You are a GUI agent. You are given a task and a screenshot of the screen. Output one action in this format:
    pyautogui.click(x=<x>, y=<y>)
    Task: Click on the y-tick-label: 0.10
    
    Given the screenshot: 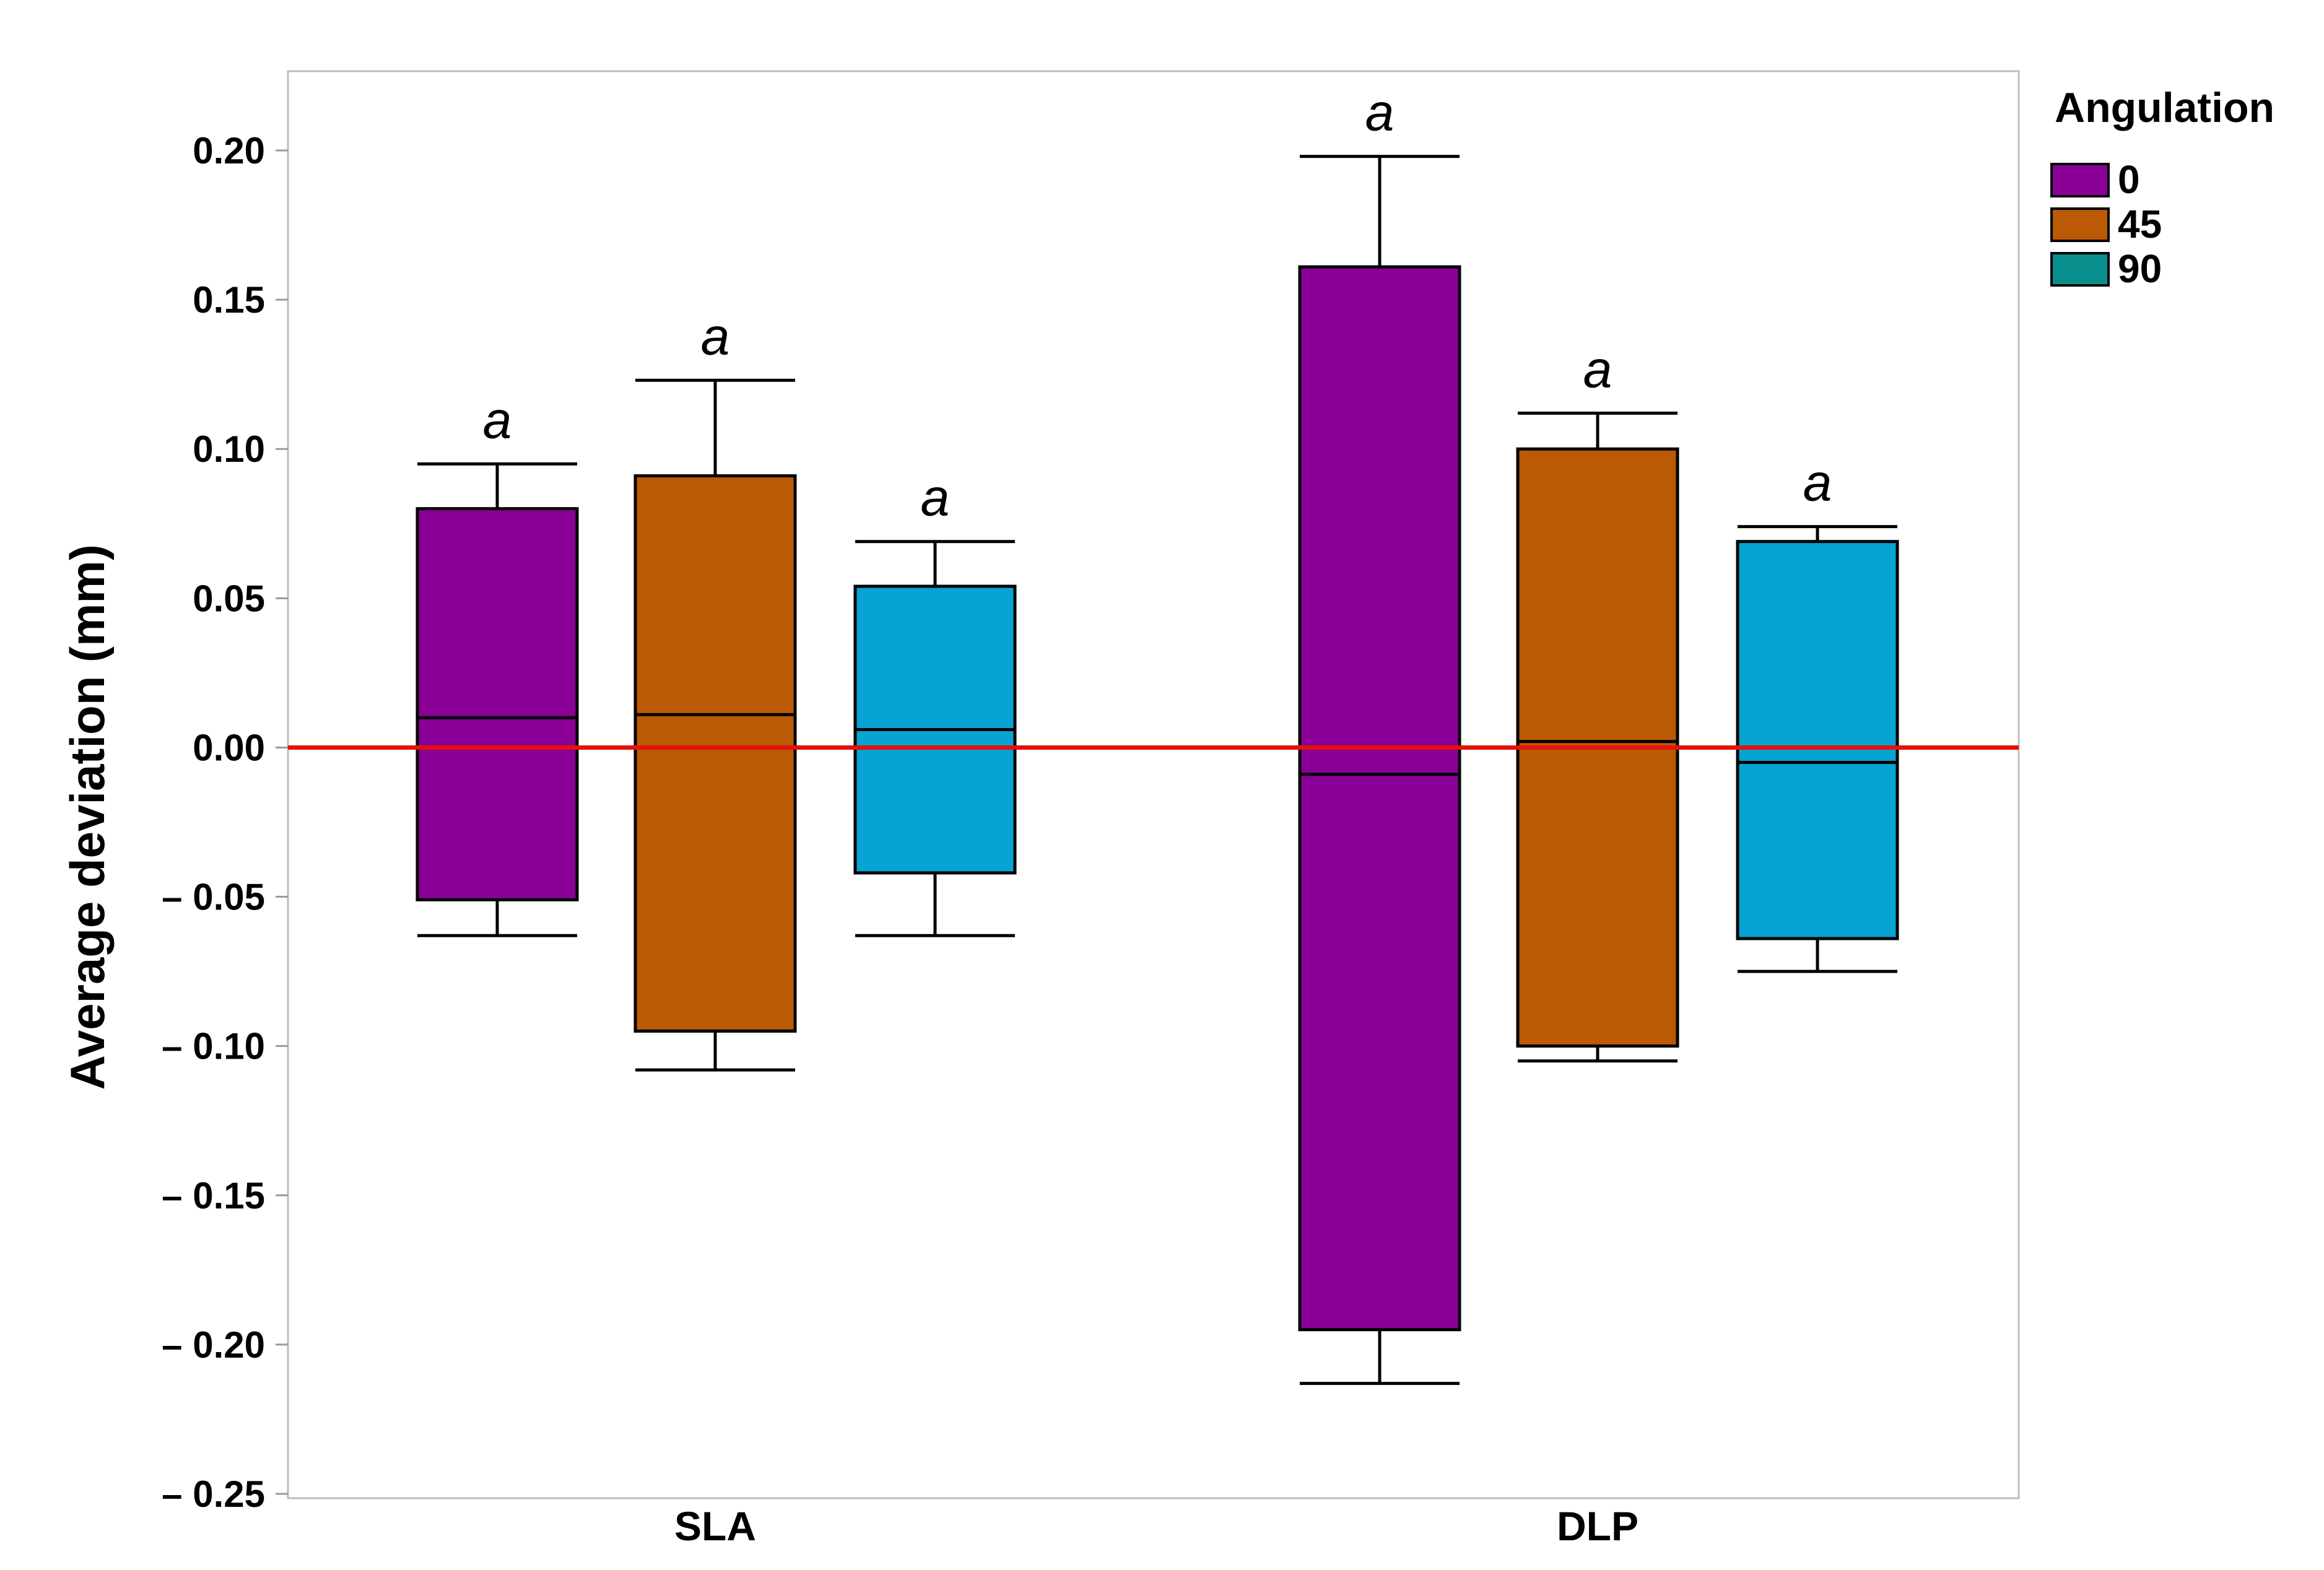 What is the action you would take?
    pyautogui.click(x=229, y=449)
    